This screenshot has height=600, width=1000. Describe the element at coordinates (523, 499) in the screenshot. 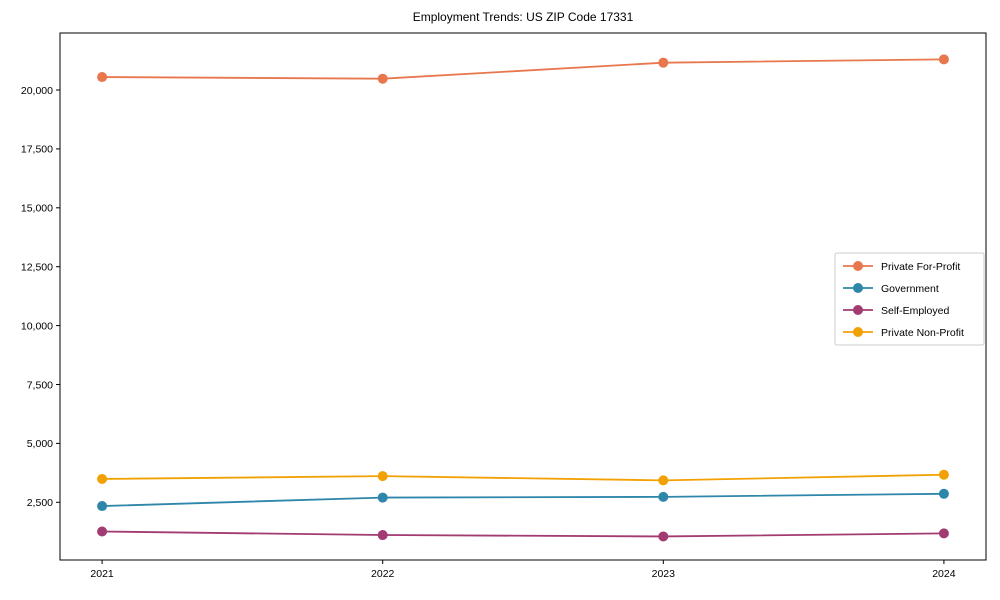

I see `series-line-government` at that location.